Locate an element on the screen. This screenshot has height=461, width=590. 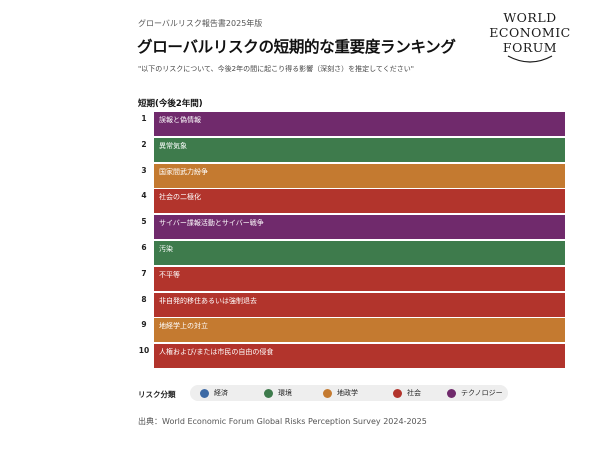
ranking-row: 9 地経学上の対立 is located at coordinates (351, 330).